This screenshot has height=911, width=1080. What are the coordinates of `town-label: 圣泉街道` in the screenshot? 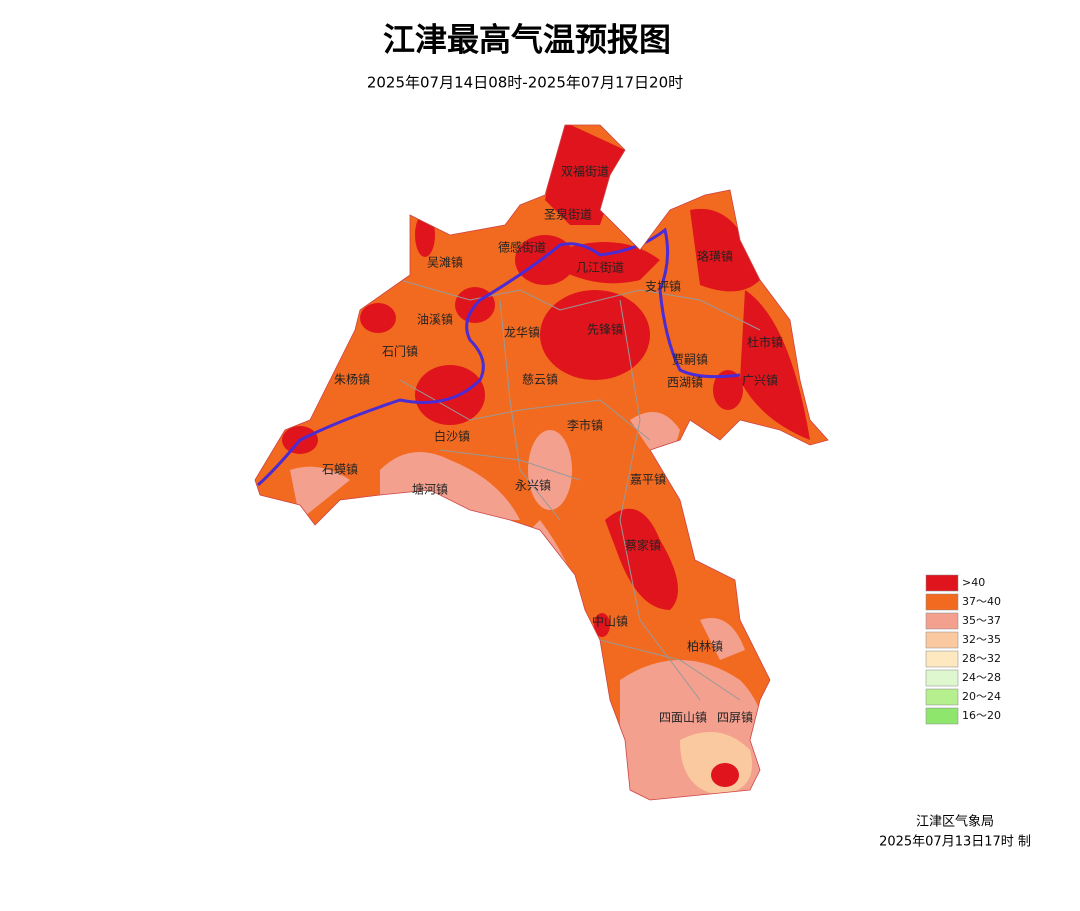 It's located at (568, 215).